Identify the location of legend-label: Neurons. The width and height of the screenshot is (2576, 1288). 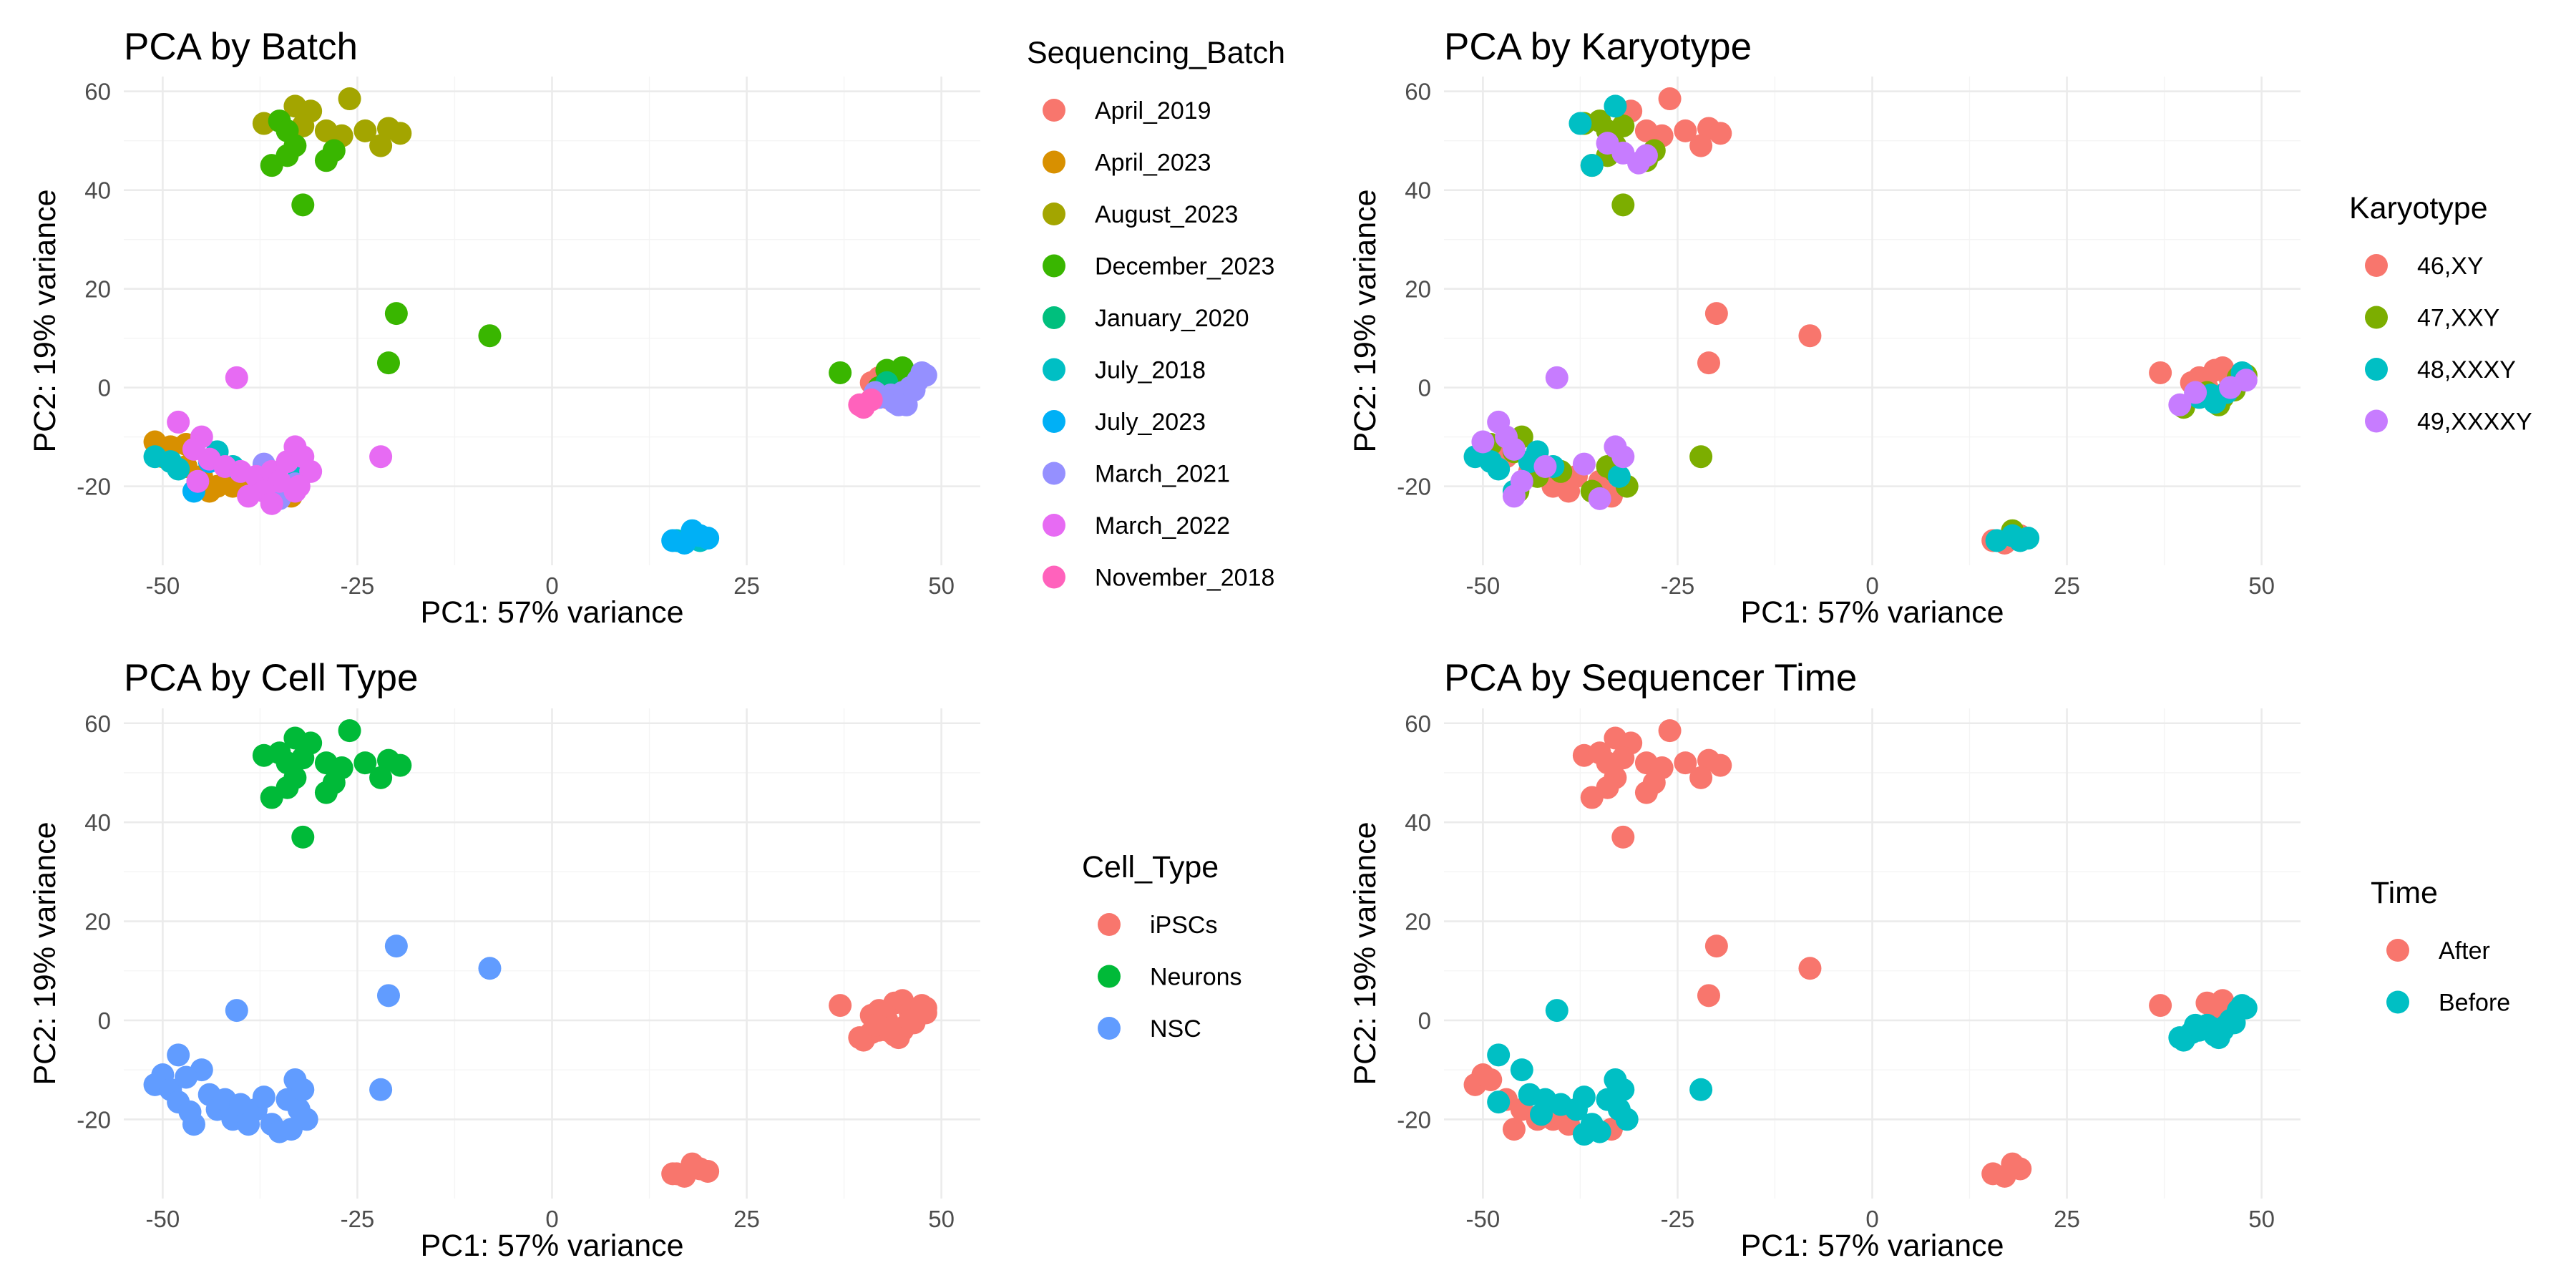
(1196, 977).